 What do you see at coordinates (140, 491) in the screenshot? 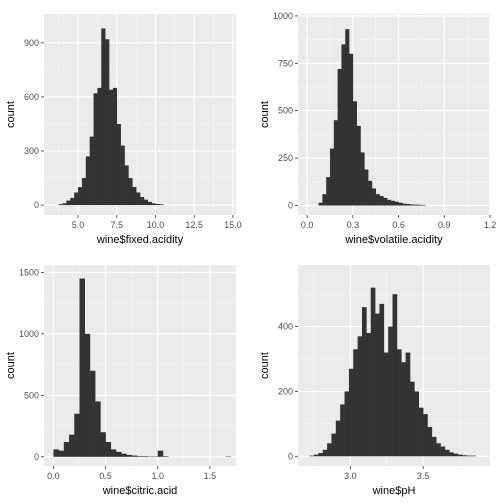
I see `x-axis-title: wine$citric.acid` at bounding box center [140, 491].